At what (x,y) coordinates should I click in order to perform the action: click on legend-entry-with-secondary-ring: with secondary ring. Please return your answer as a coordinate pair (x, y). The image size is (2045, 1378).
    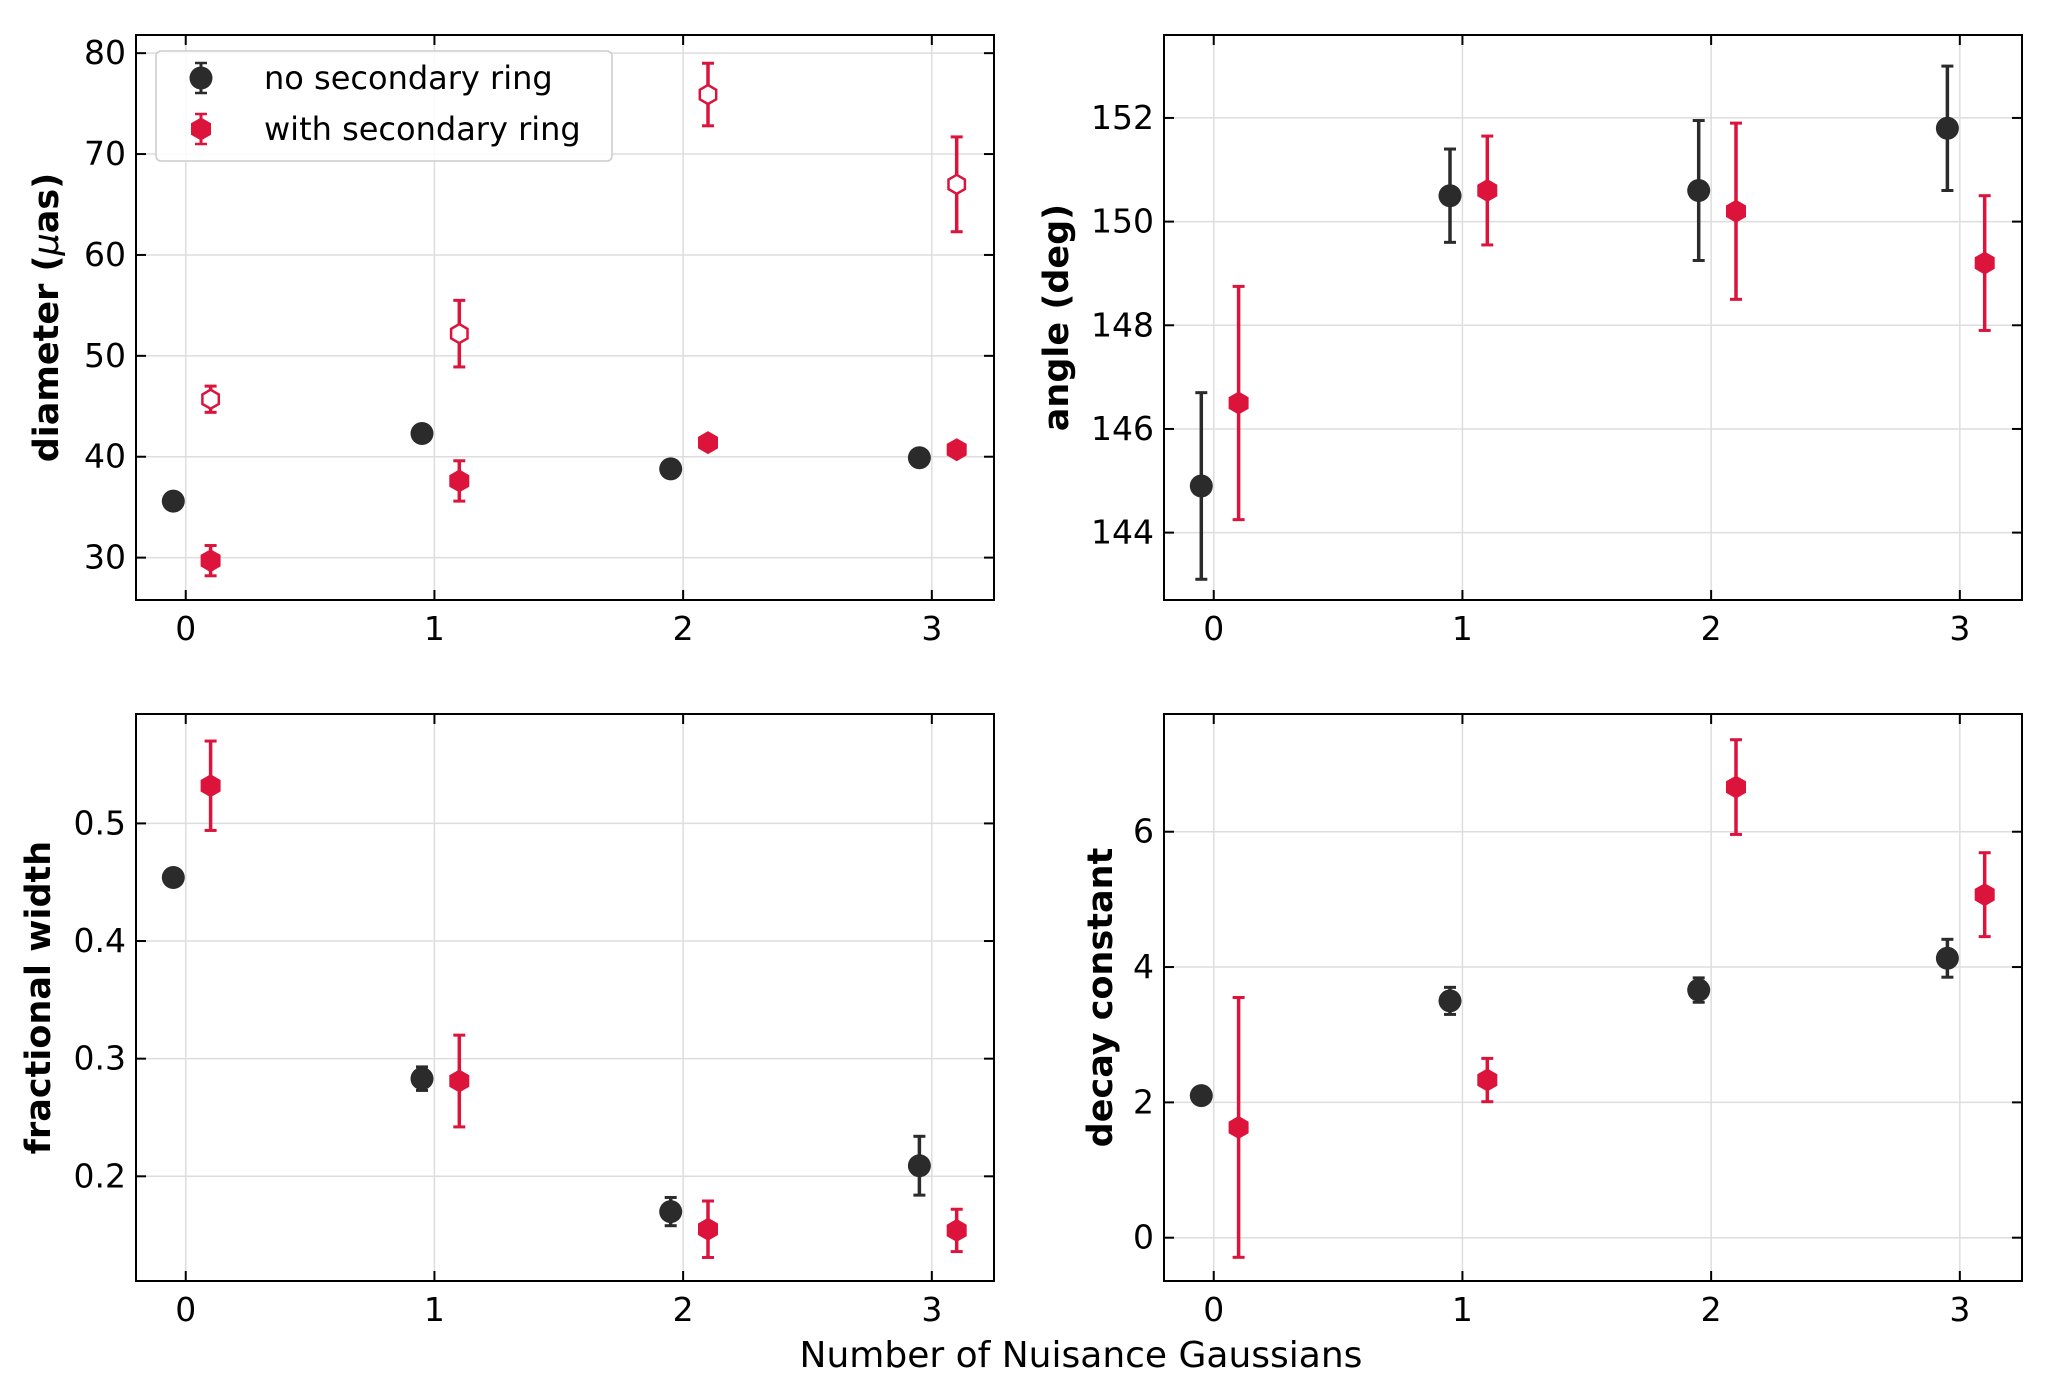
    Looking at the image, I should click on (386, 129).